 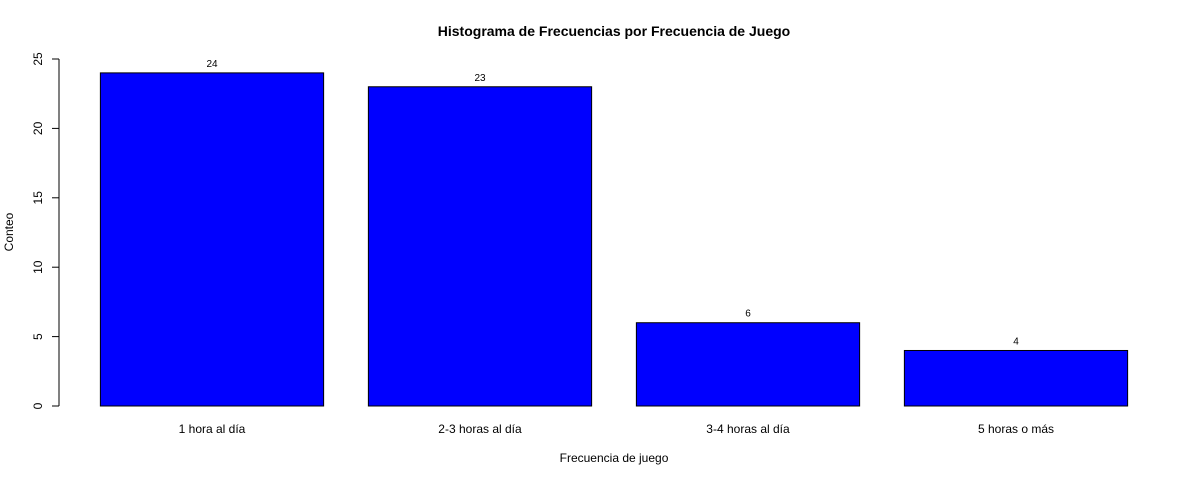 What do you see at coordinates (614, 458) in the screenshot?
I see `x-axis-title: Frecuencia de juego` at bounding box center [614, 458].